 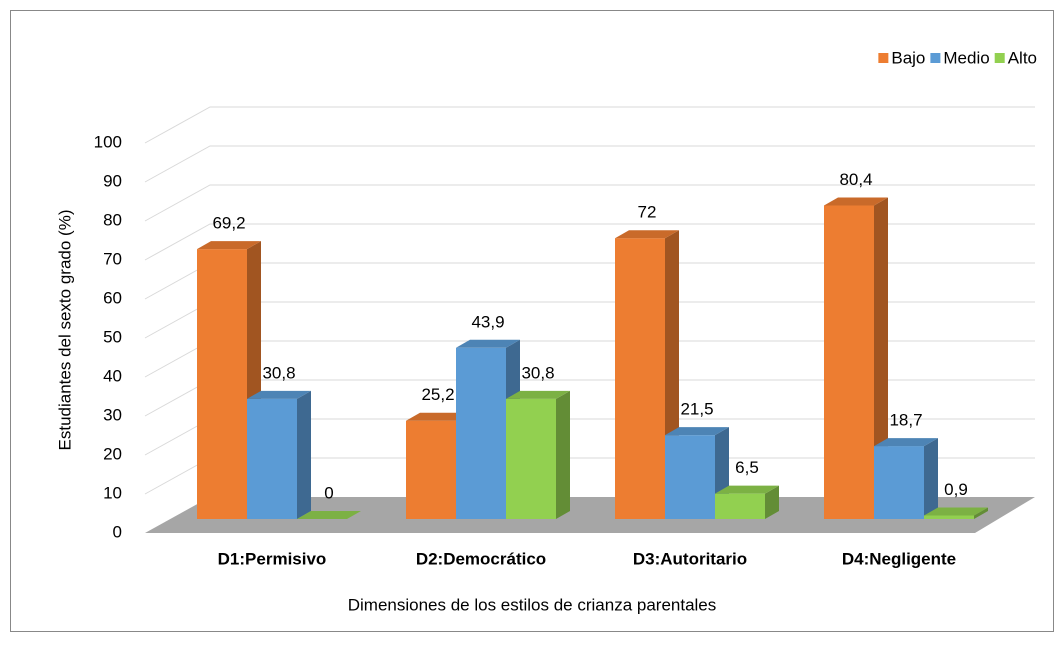 I want to click on legend-label: Bajo, so click(x=908, y=57).